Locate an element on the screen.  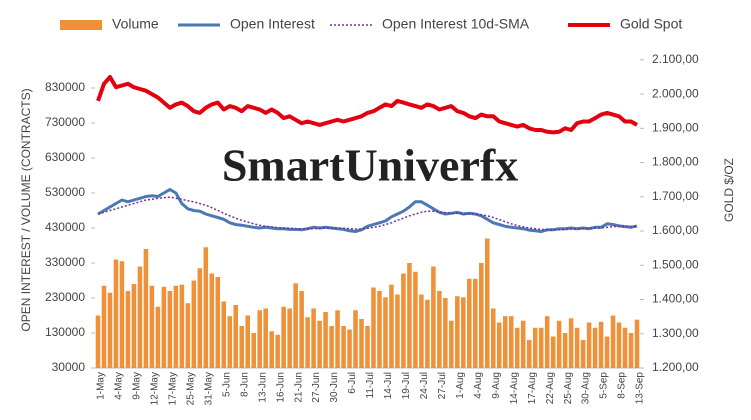
x-tick-label: 12-May is located at coordinates (155, 388).